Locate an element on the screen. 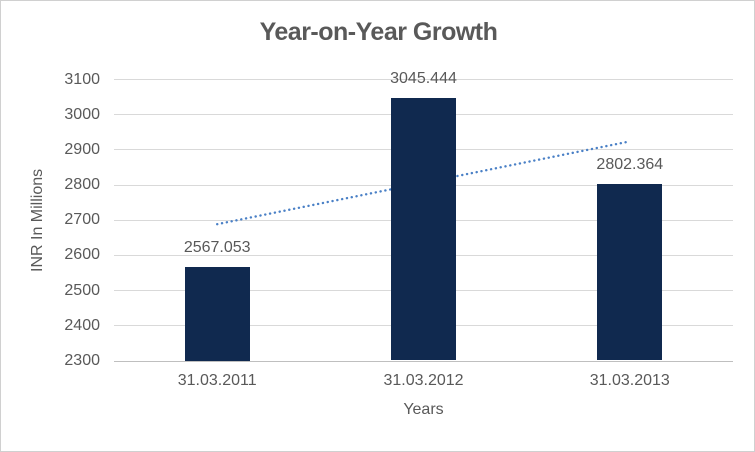 This screenshot has height=452, width=755. bar-31.03.2013 is located at coordinates (630, 272).